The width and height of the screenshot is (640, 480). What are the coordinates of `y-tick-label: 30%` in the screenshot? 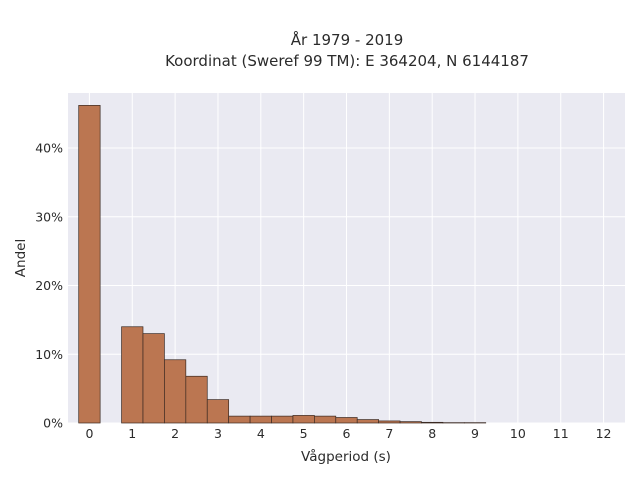 It's located at (49, 216).